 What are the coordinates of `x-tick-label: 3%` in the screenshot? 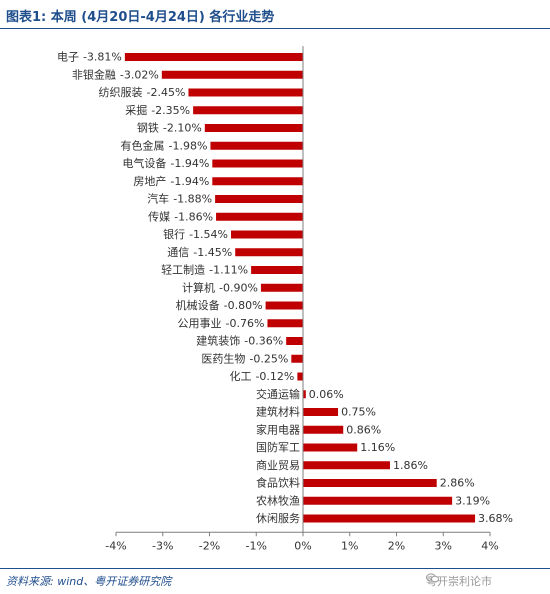 It's located at (443, 545).